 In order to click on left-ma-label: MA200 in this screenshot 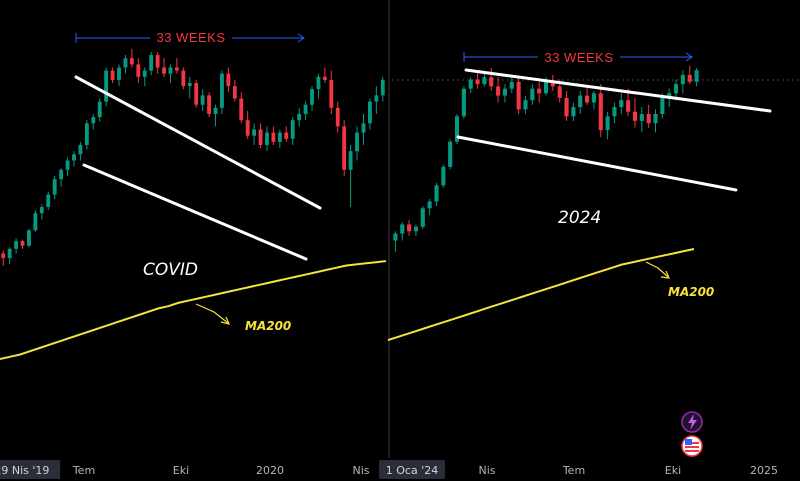, I will do `click(268, 326)`.